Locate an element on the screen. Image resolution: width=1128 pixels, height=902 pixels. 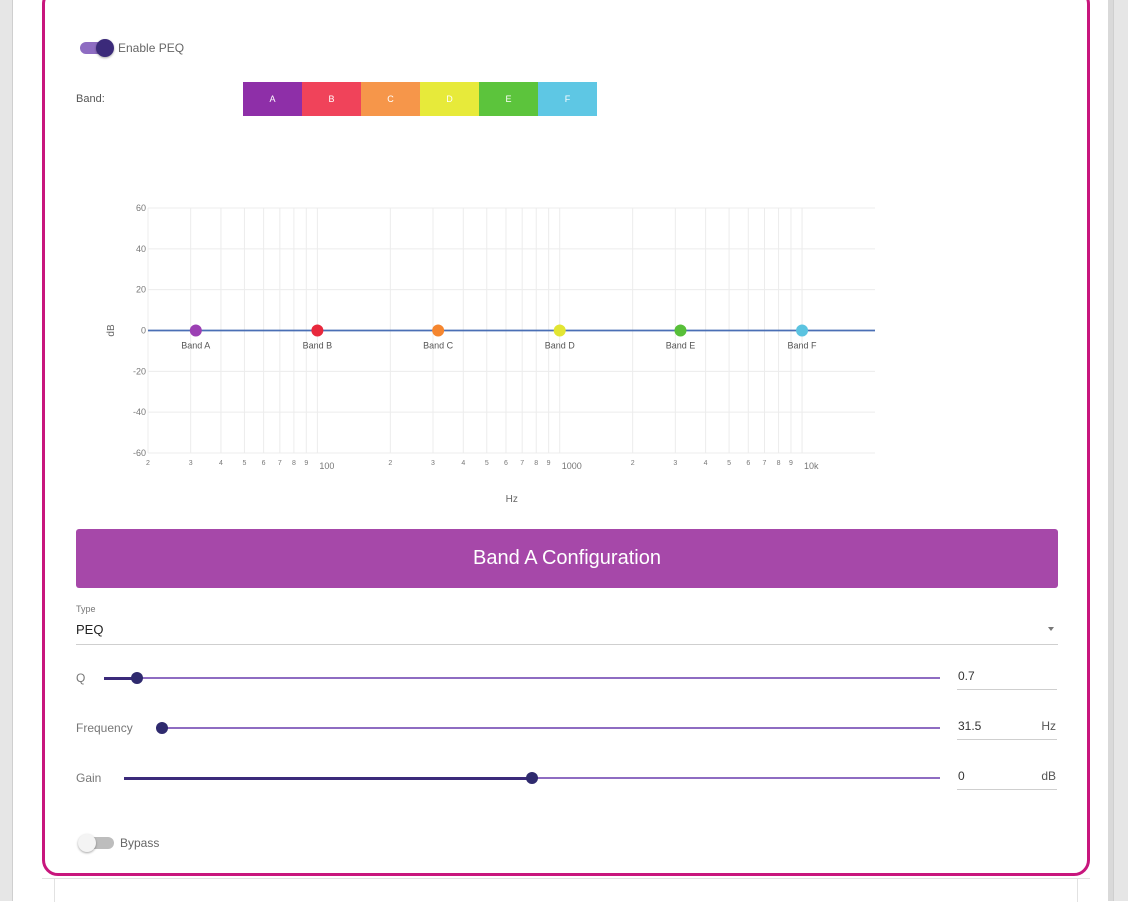
band-button-c: C is located at coordinates (390, 99).